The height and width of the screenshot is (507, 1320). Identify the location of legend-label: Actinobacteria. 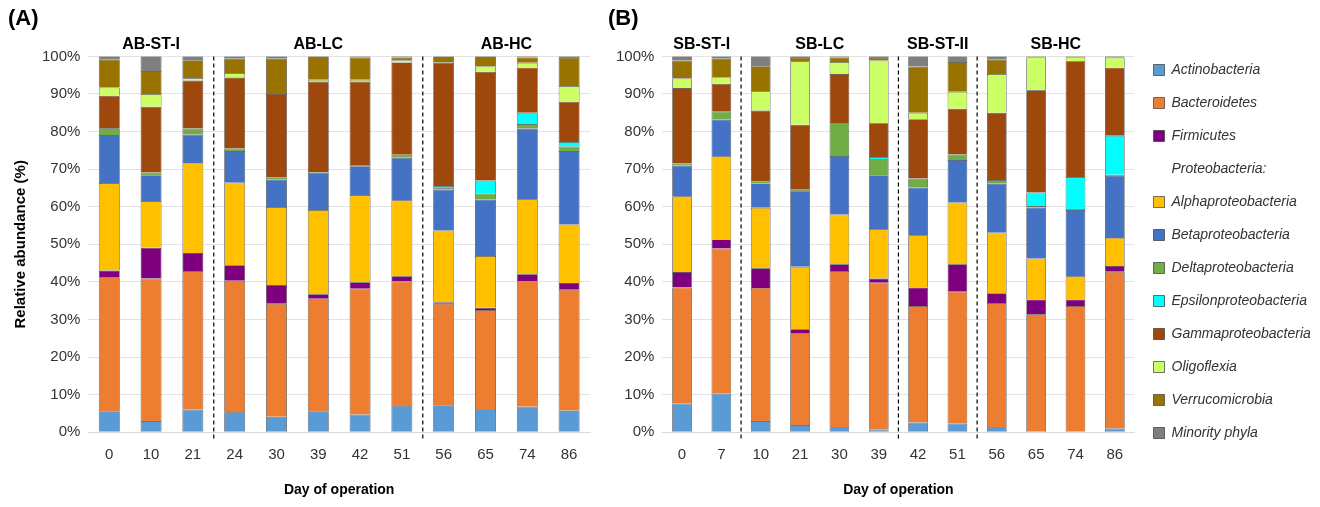
(1215, 68).